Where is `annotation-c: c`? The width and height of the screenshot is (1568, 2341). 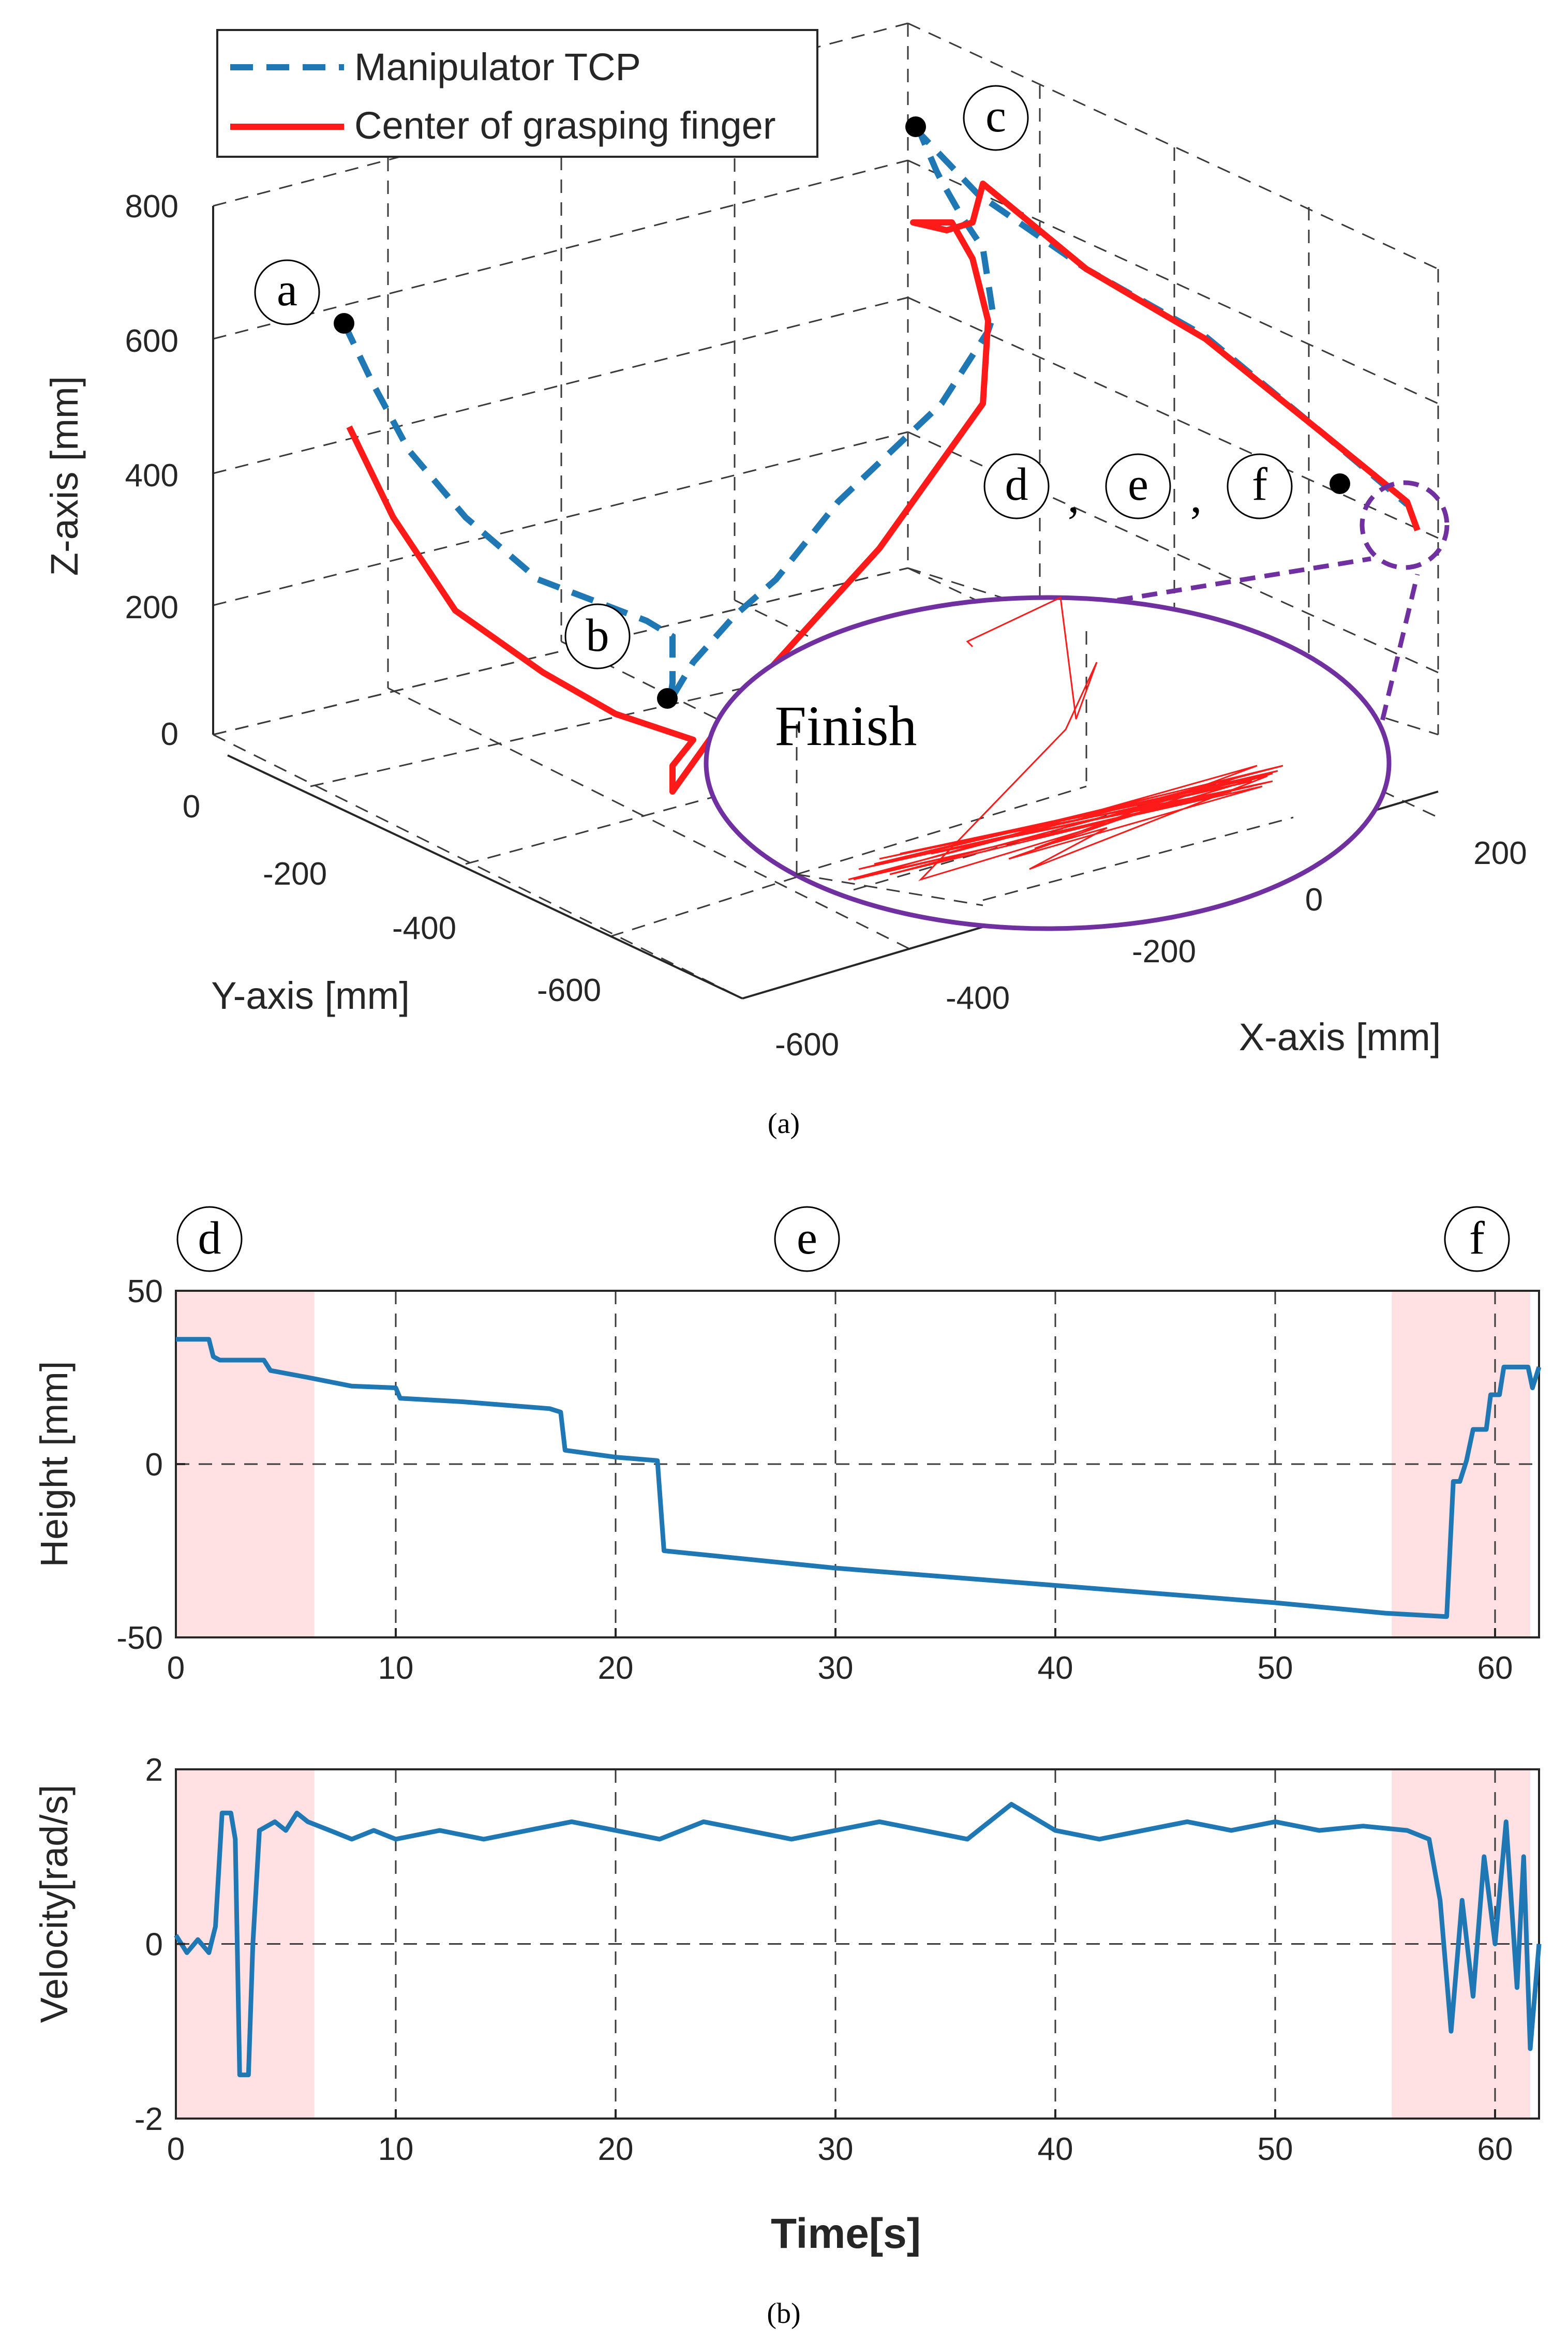 annotation-c: c is located at coordinates (996, 118).